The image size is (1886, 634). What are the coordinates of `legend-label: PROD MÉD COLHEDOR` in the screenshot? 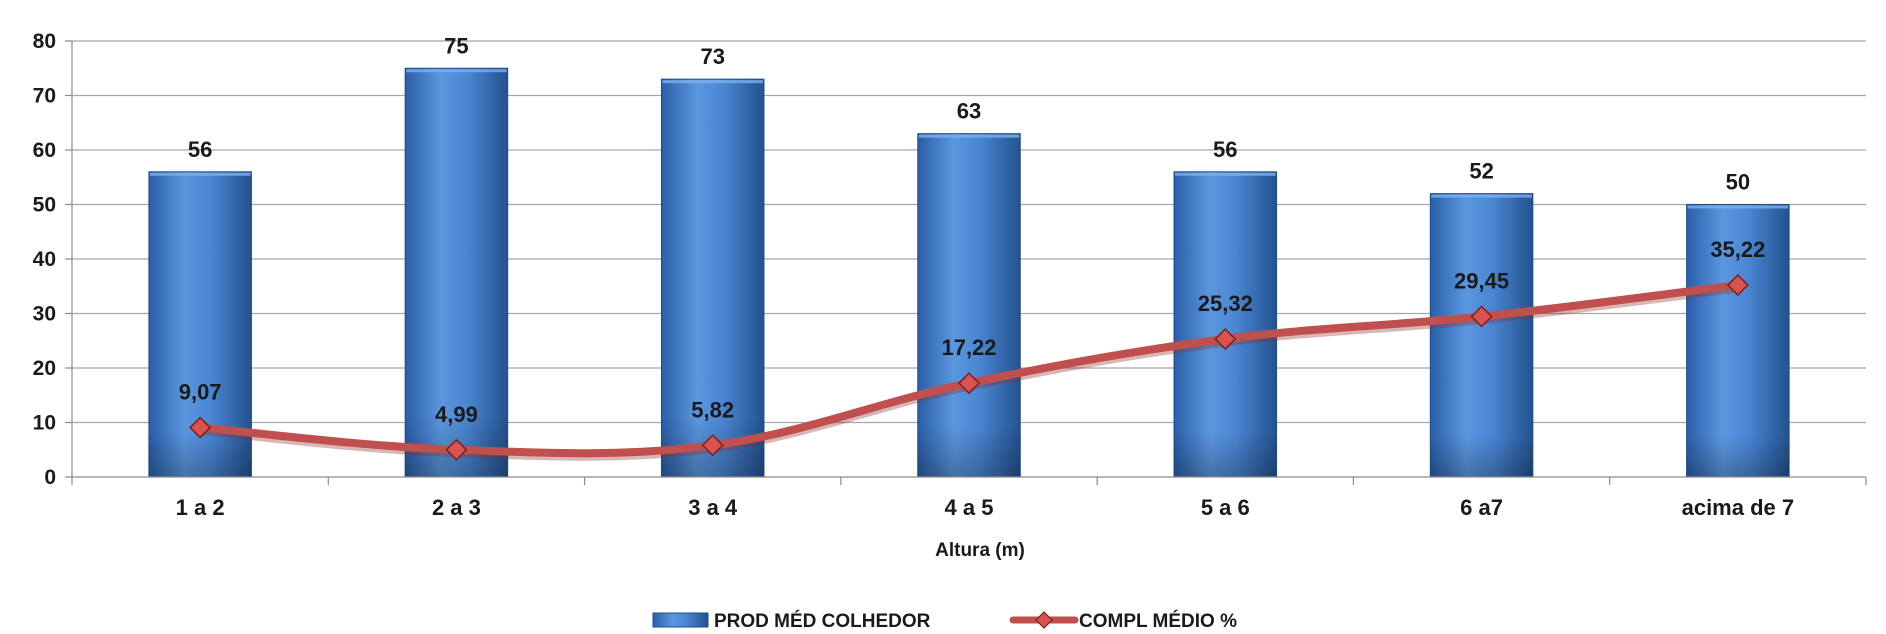 It's located at (822, 621).